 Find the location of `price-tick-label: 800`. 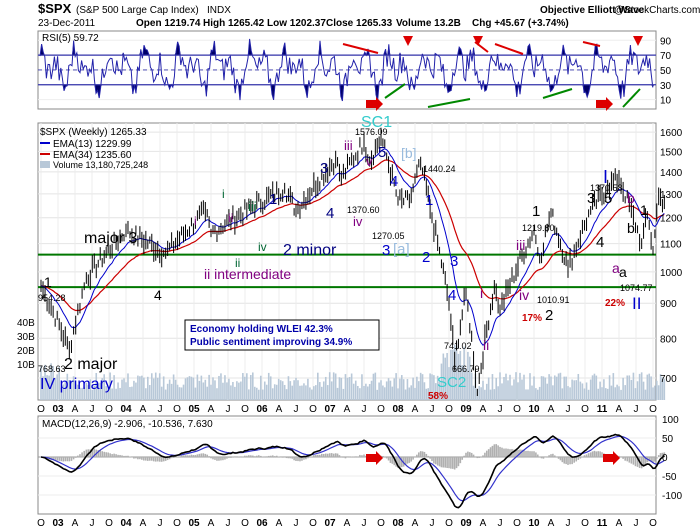

price-tick-label: 800 is located at coordinates (668, 339).